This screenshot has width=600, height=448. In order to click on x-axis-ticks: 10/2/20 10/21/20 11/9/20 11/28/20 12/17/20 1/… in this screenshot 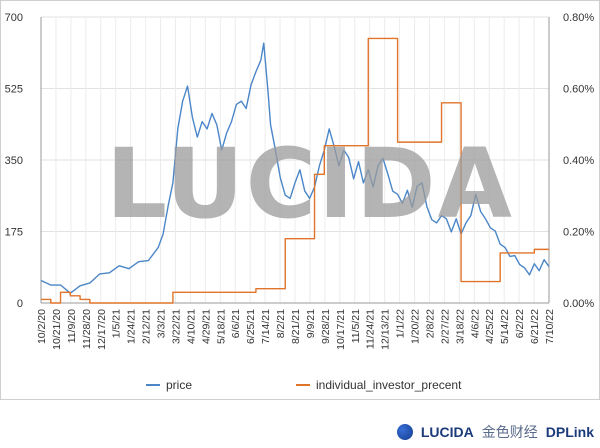, I will do `click(296, 329)`.